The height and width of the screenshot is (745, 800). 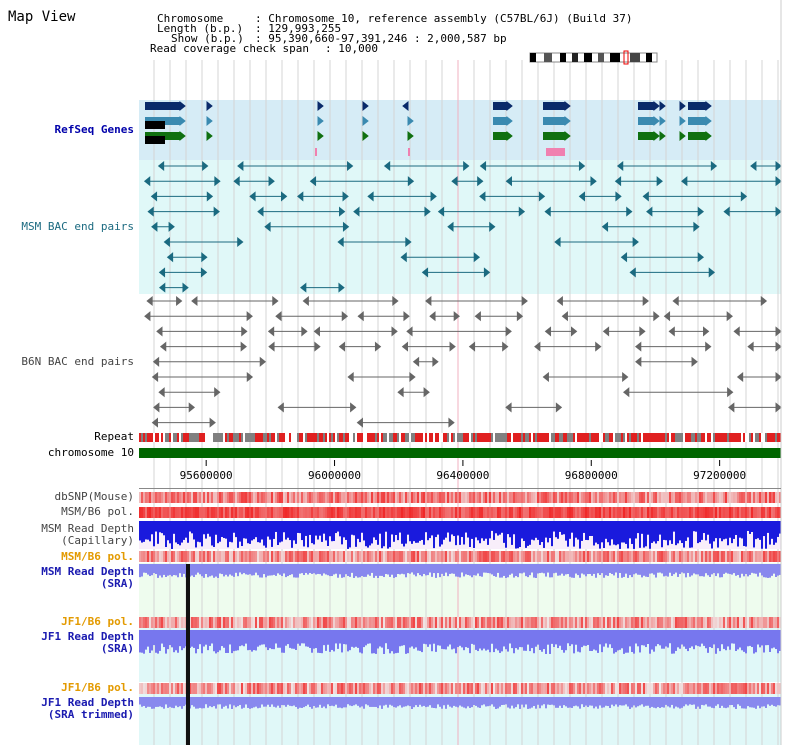 What do you see at coordinates (591, 475) in the screenshot?
I see `axis-tick-label: 96800000` at bounding box center [591, 475].